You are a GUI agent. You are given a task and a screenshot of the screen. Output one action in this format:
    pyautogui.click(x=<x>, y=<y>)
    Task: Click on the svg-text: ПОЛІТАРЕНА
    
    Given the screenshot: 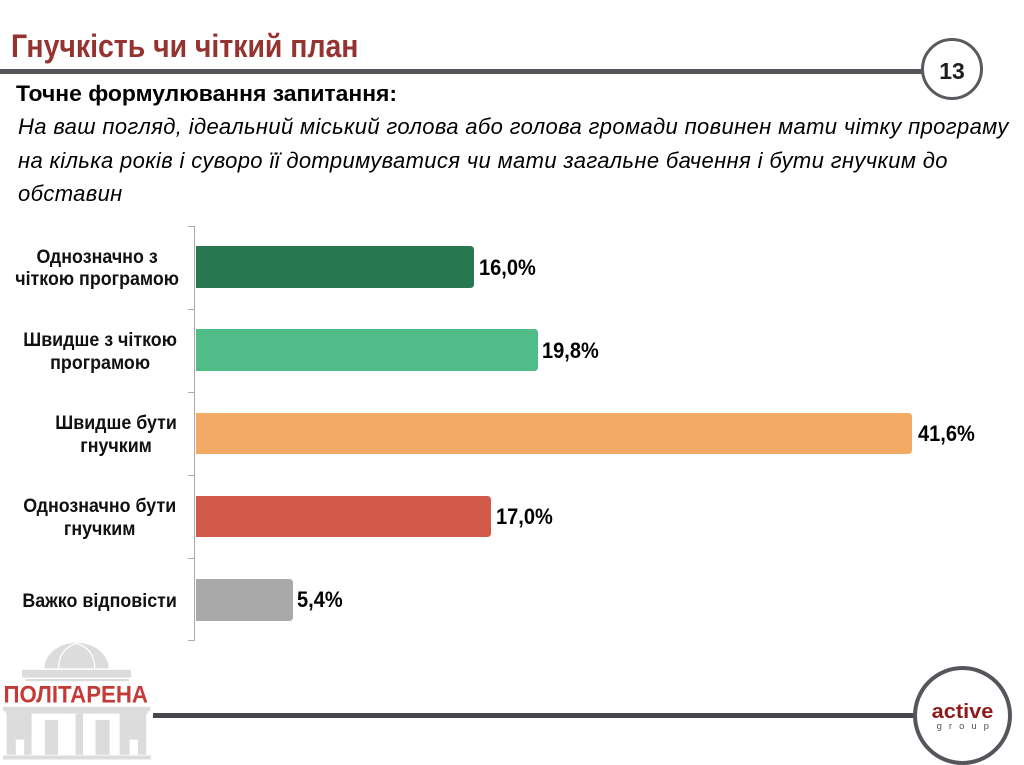 What is the action you would take?
    pyautogui.click(x=76, y=695)
    